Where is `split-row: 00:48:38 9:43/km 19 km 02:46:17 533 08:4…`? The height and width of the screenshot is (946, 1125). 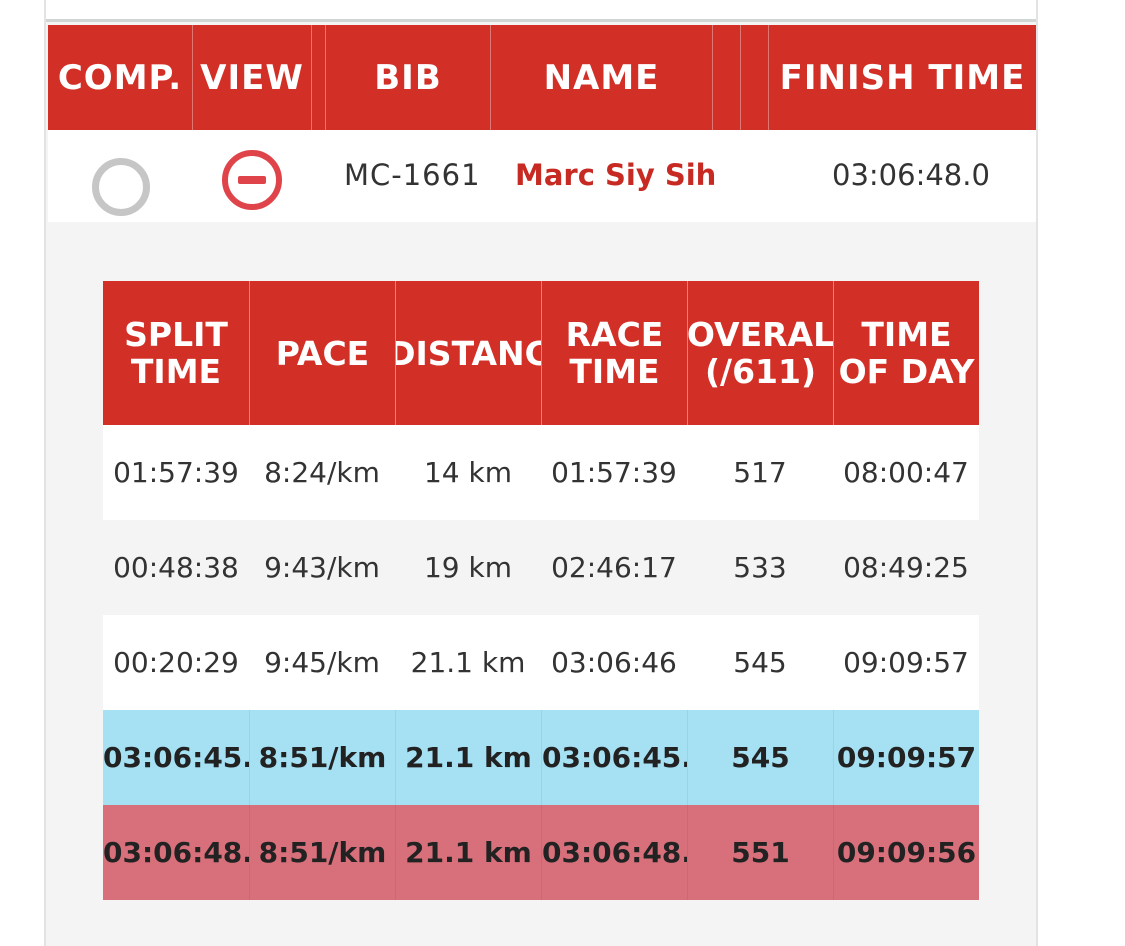 split-row: 00:48:38 9:43/km 19 km 02:46:17 533 08:4… is located at coordinates (541, 567).